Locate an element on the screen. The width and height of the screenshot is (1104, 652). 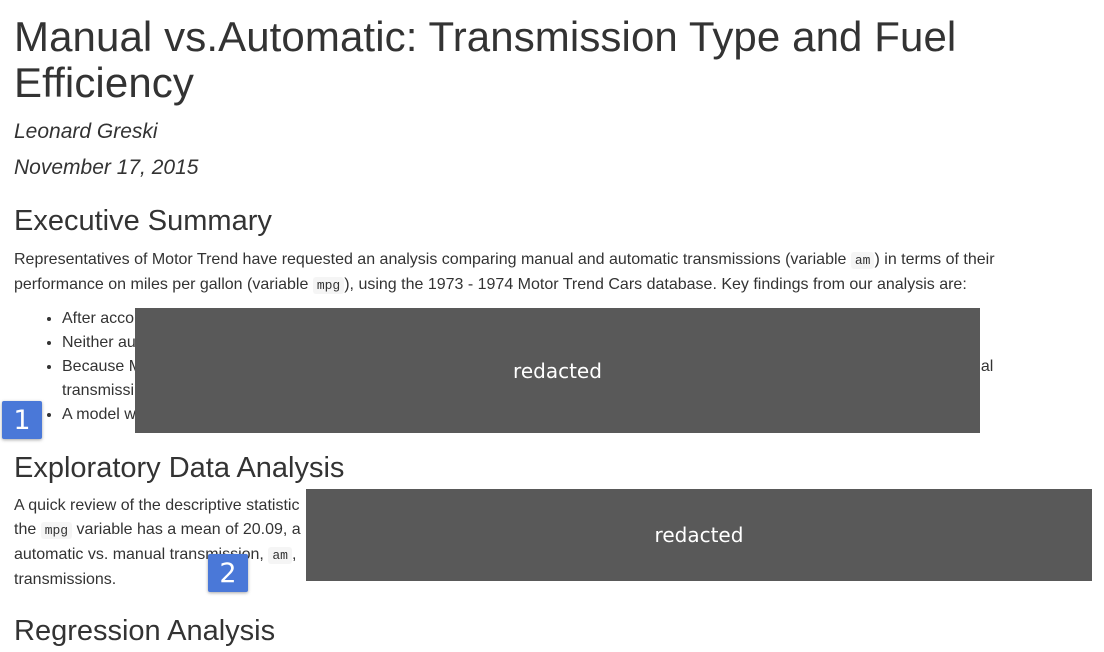
eda-line-2-pre: the is located at coordinates (27, 529).